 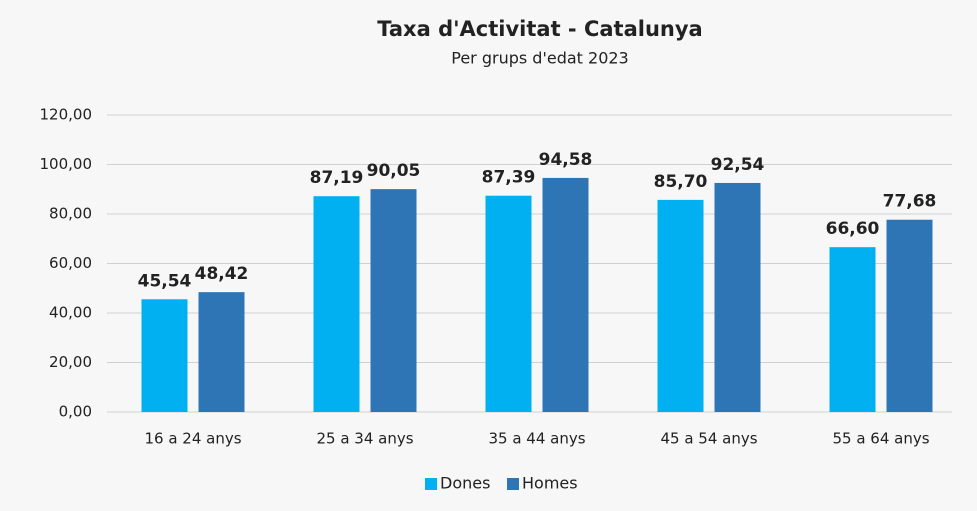 What do you see at coordinates (853, 229) in the screenshot?
I see `value-label: 66,60` at bounding box center [853, 229].